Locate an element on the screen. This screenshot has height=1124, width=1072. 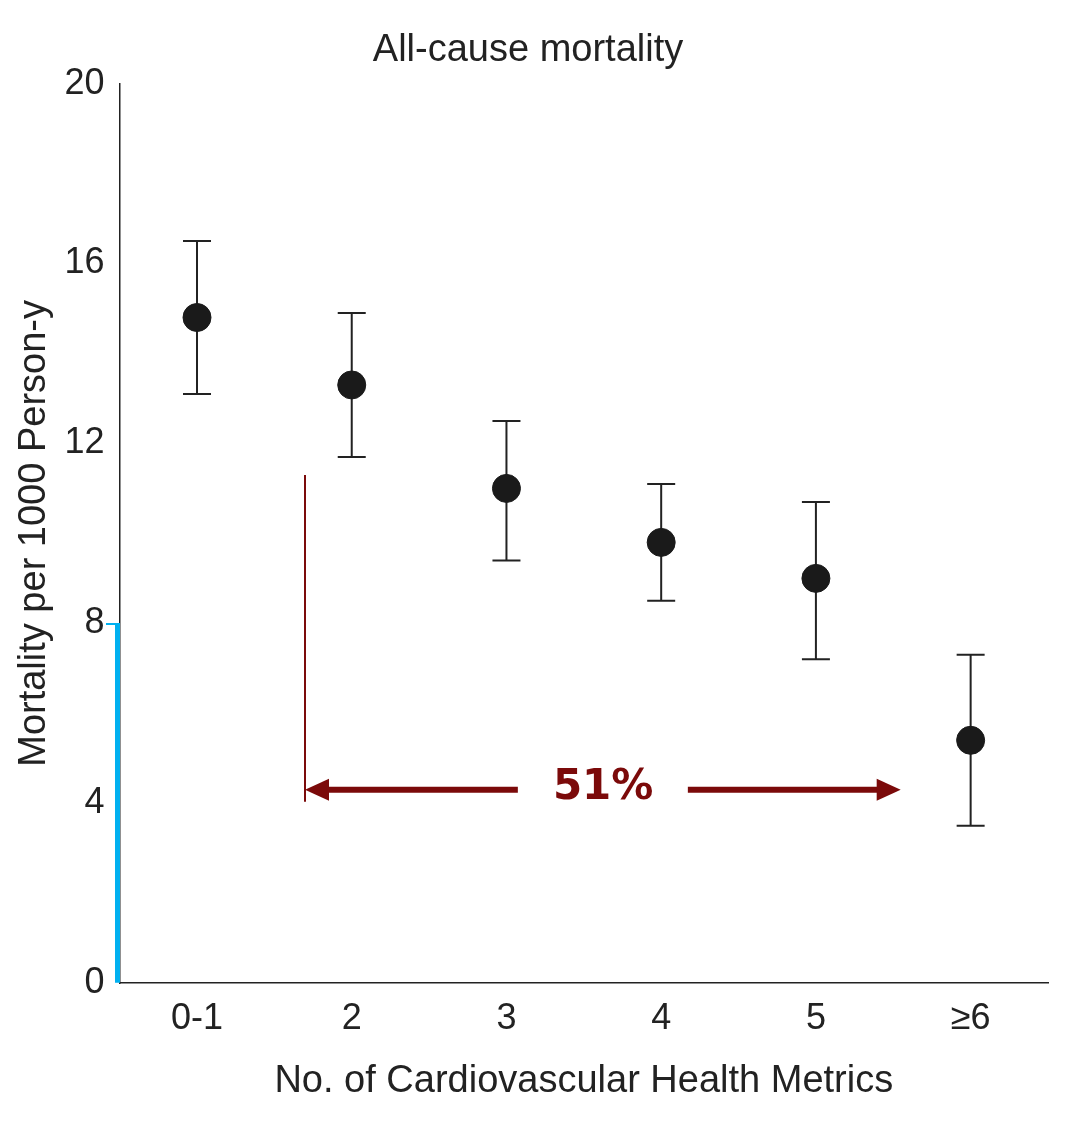
x-tick-label: 3 is located at coordinates (506, 1016).